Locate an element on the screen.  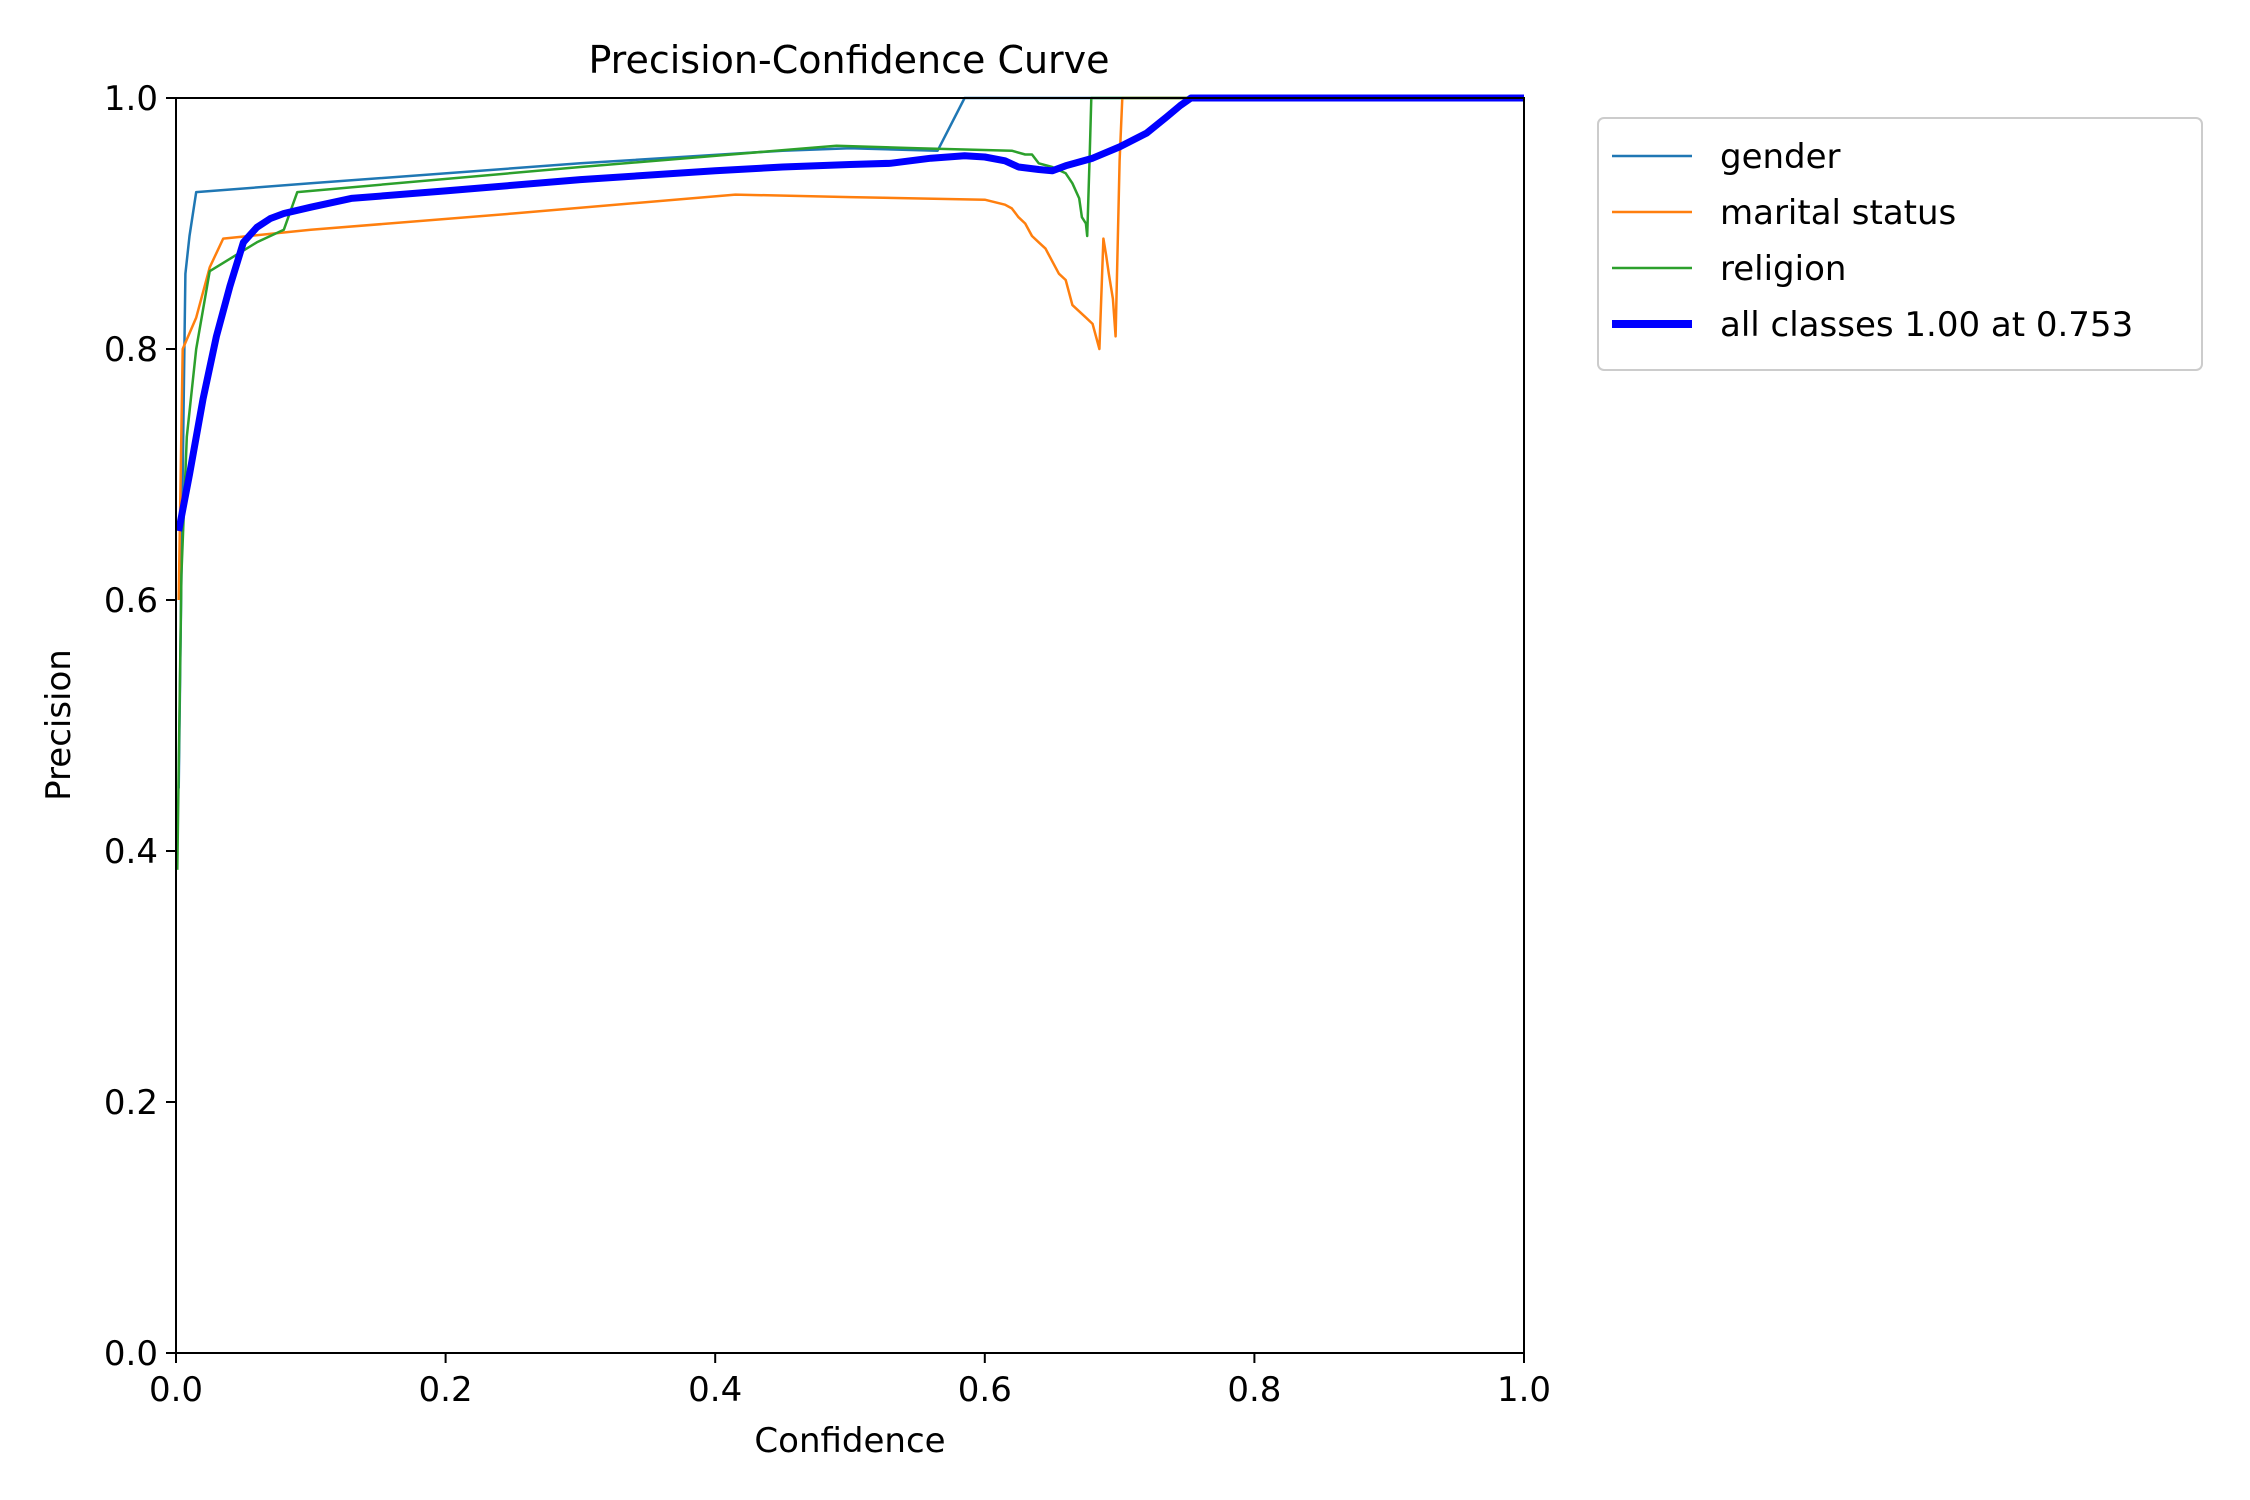
legend-box is located at coordinates (1900, 244).